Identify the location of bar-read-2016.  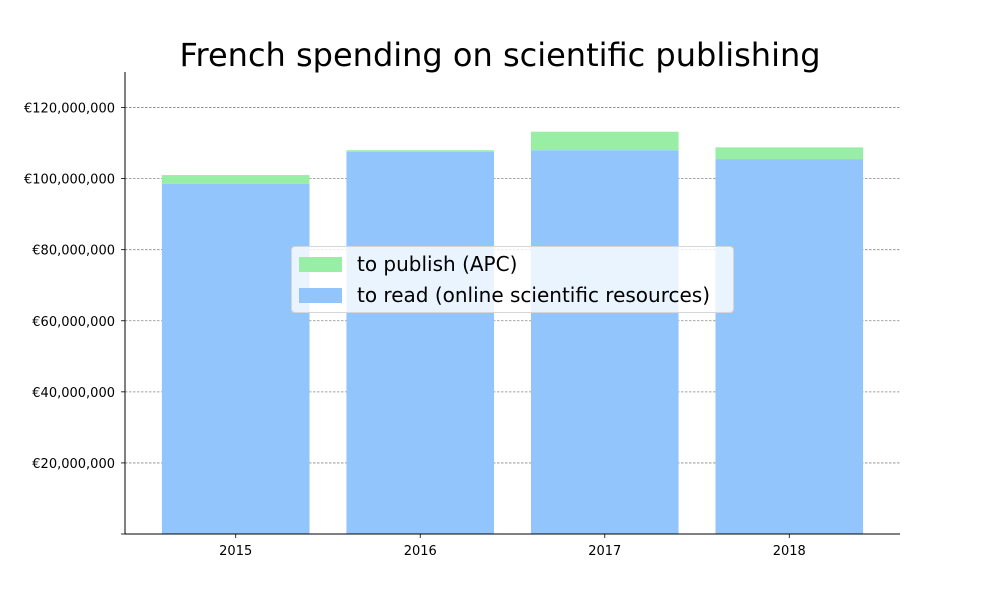
(420, 342).